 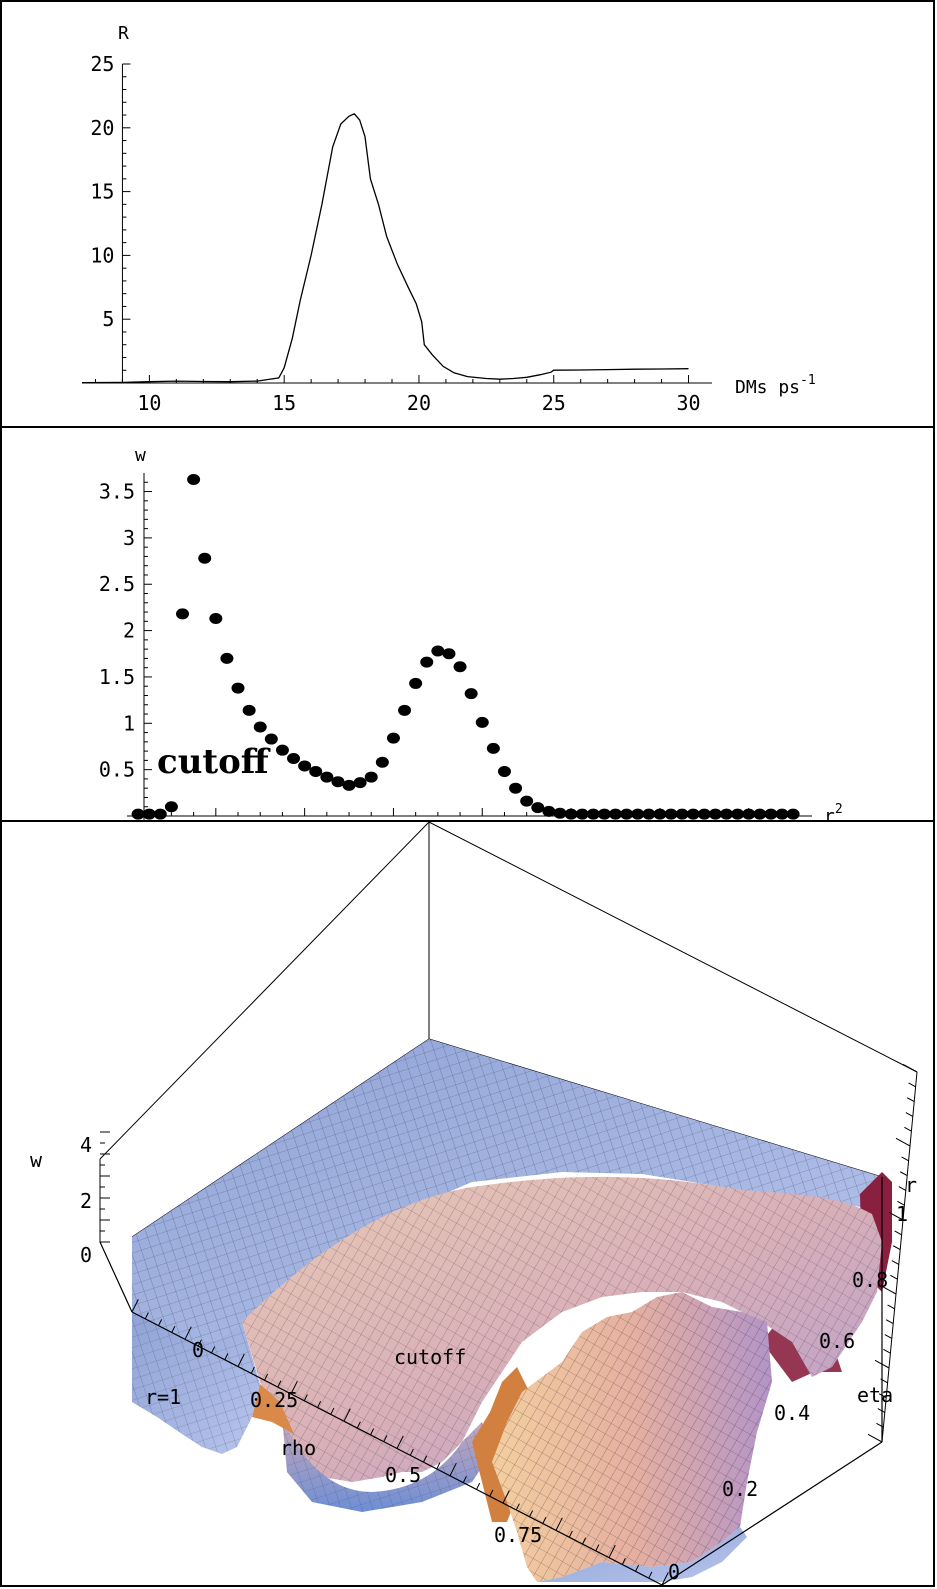 I want to click on y-tick-label: 0.5, so click(x=117, y=770).